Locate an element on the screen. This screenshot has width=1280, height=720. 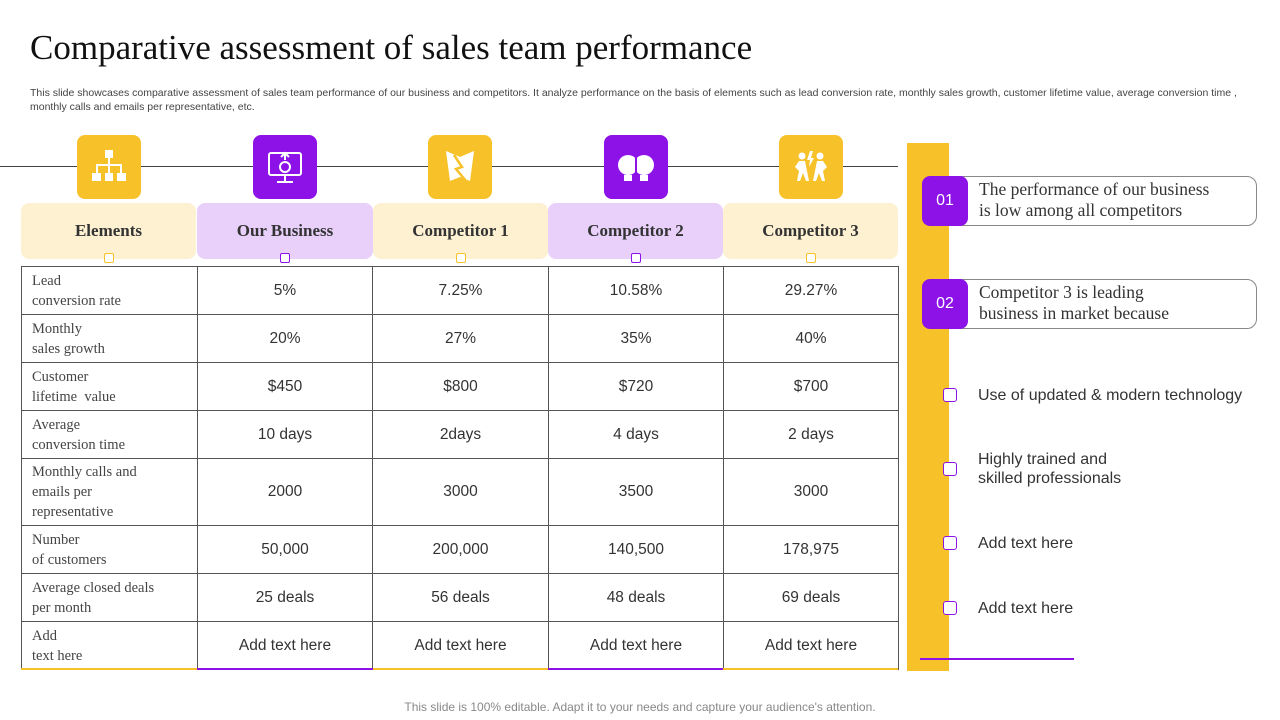
column-header-competitor-1: Competitor 1 is located at coordinates (460, 233).